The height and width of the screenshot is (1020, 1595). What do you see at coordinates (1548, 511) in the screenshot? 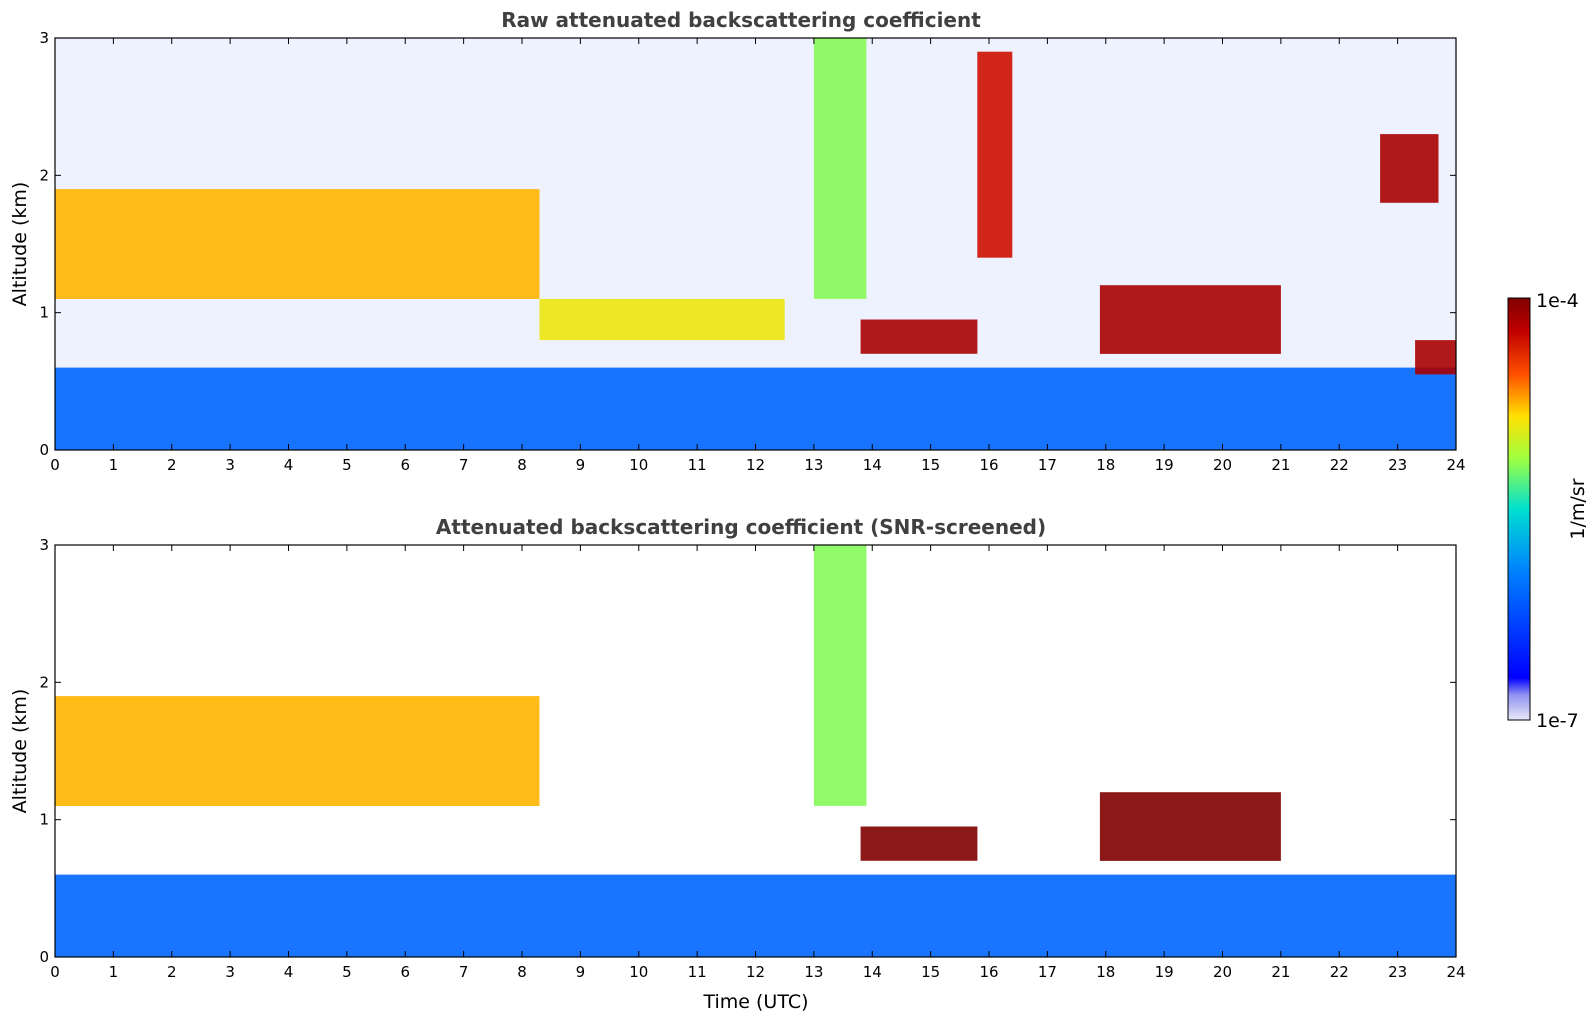
I see `colorbar: 1e-4 1e-7 1/m/sr` at bounding box center [1548, 511].